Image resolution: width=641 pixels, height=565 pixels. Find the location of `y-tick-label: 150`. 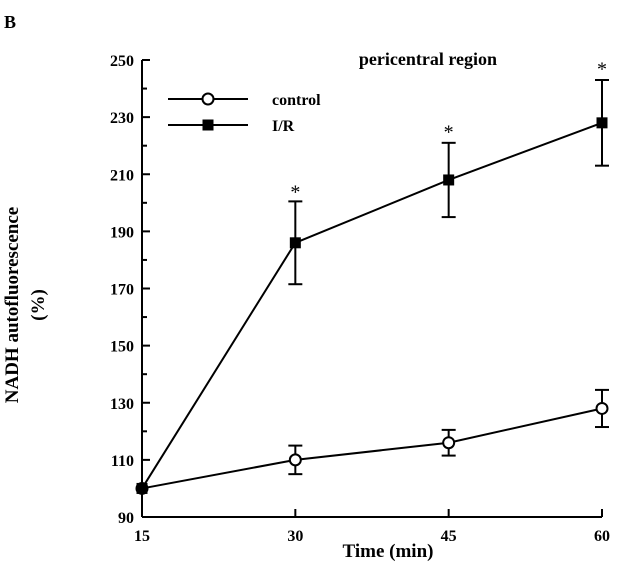

y-tick-label: 150 is located at coordinates (122, 347).